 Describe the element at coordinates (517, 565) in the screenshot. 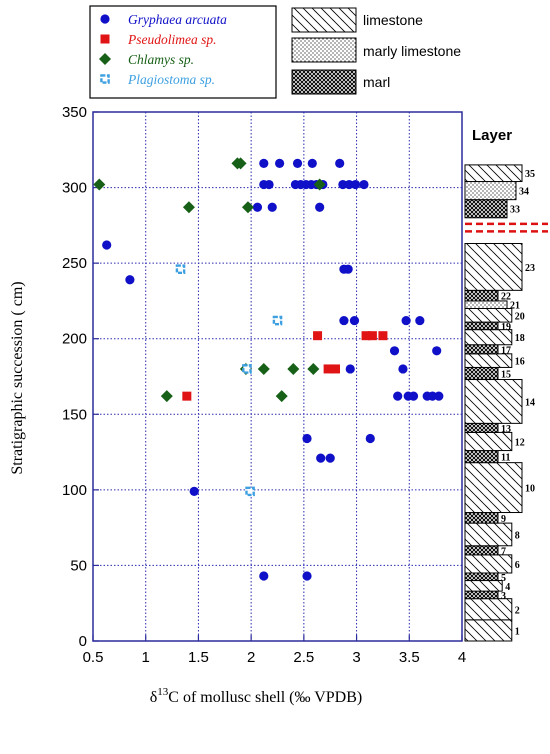

I see `layer-6-label: 6` at that location.